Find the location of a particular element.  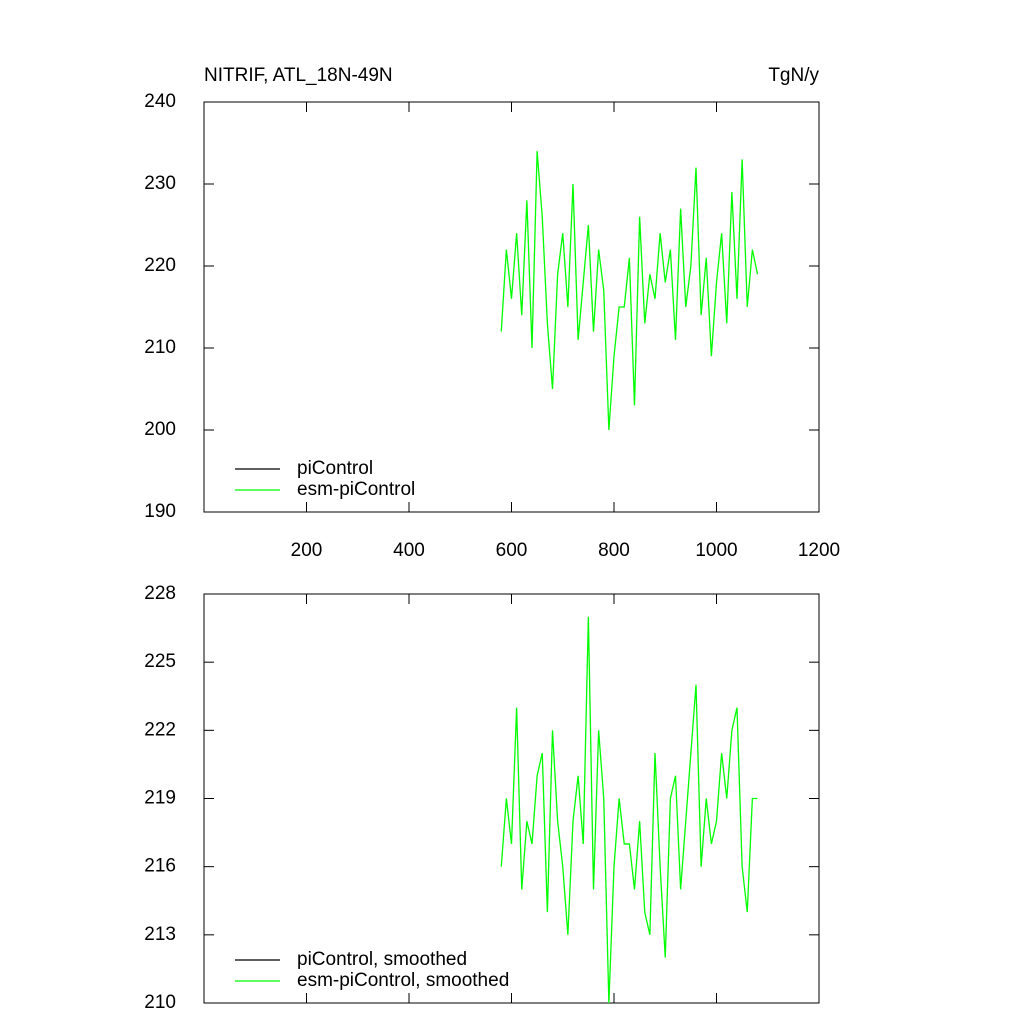

y-tick-label: 228 is located at coordinates (160, 593).